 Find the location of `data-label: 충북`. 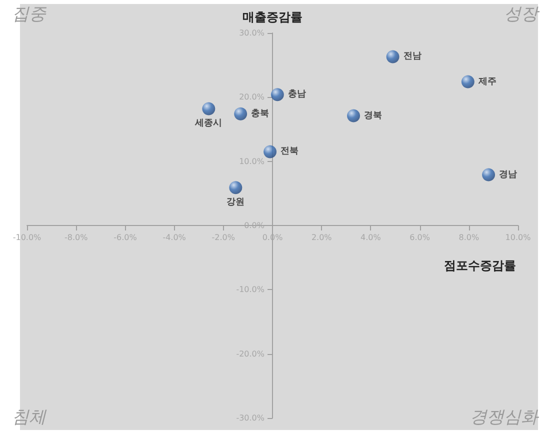

data-label: 충북 is located at coordinates (260, 113).